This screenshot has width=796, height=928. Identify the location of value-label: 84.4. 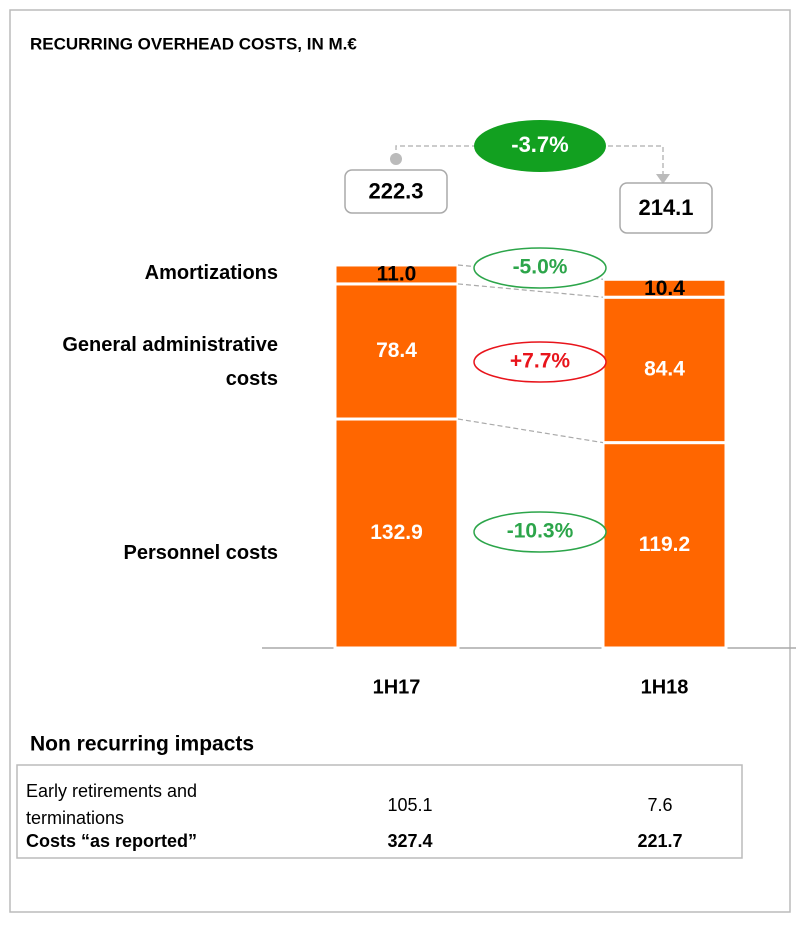
(664, 368).